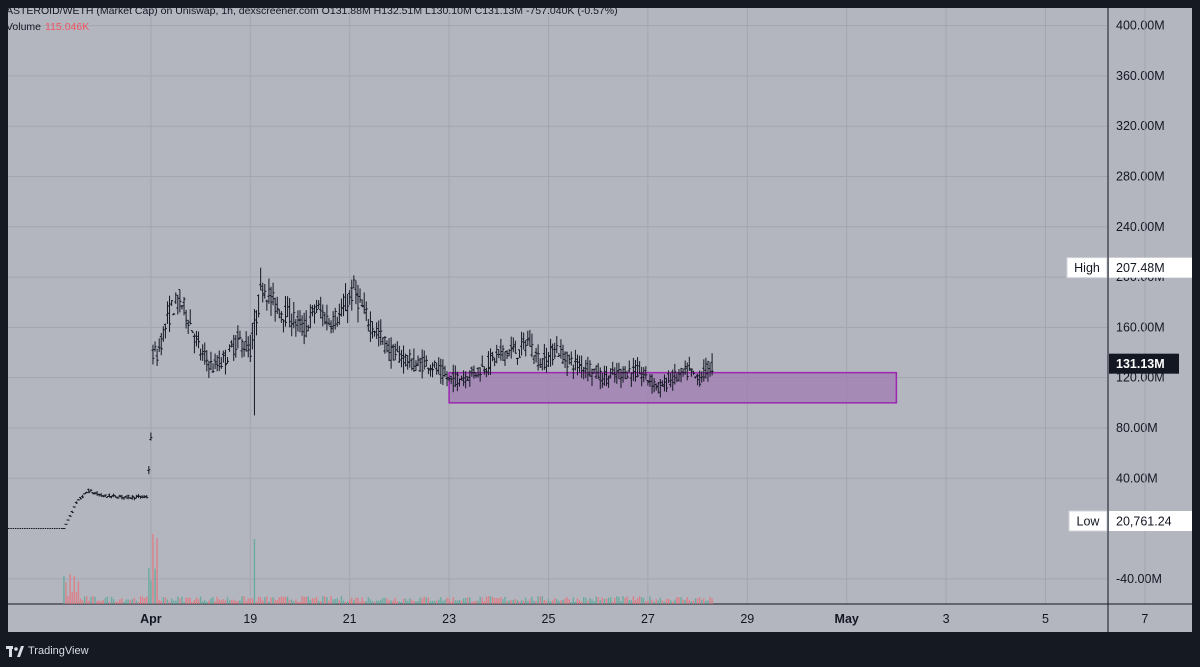  Describe the element at coordinates (1137, 428) in the screenshot. I see `y-tick-label: 80.00M` at that location.